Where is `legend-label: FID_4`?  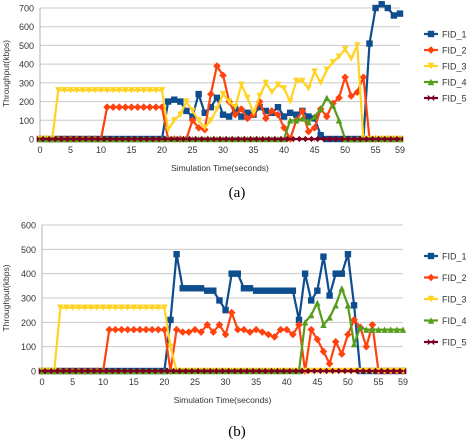 legend-label: FID_4 is located at coordinates (454, 321).